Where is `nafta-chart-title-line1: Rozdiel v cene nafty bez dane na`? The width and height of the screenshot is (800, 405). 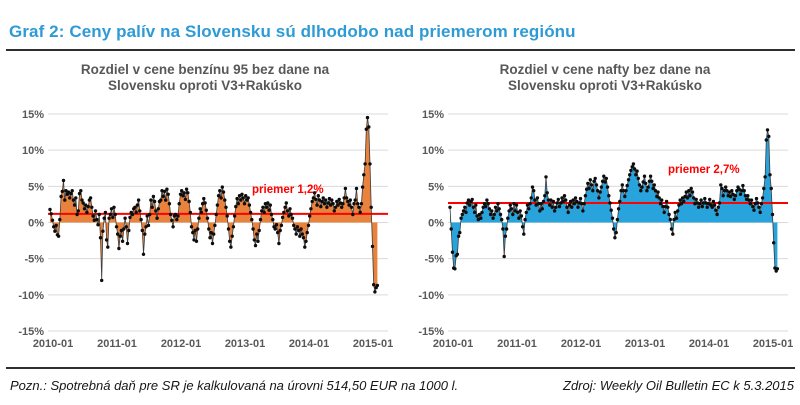
nafta-chart-title-line1: Rozdiel v cene nafty bez dane na is located at coordinates (605, 69).